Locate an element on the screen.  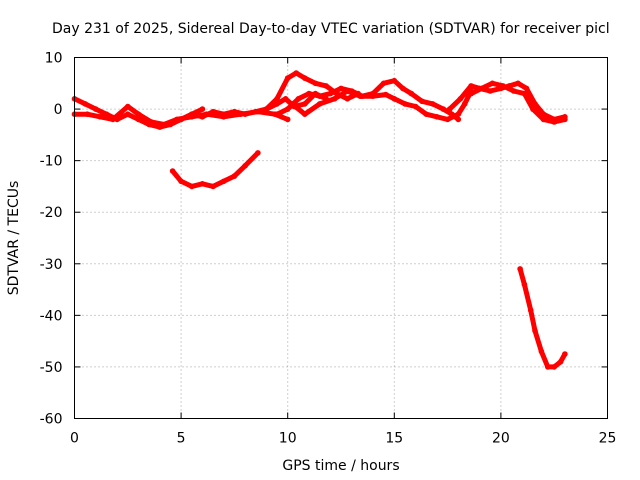
x-tick-label: 0 is located at coordinates (74, 439).